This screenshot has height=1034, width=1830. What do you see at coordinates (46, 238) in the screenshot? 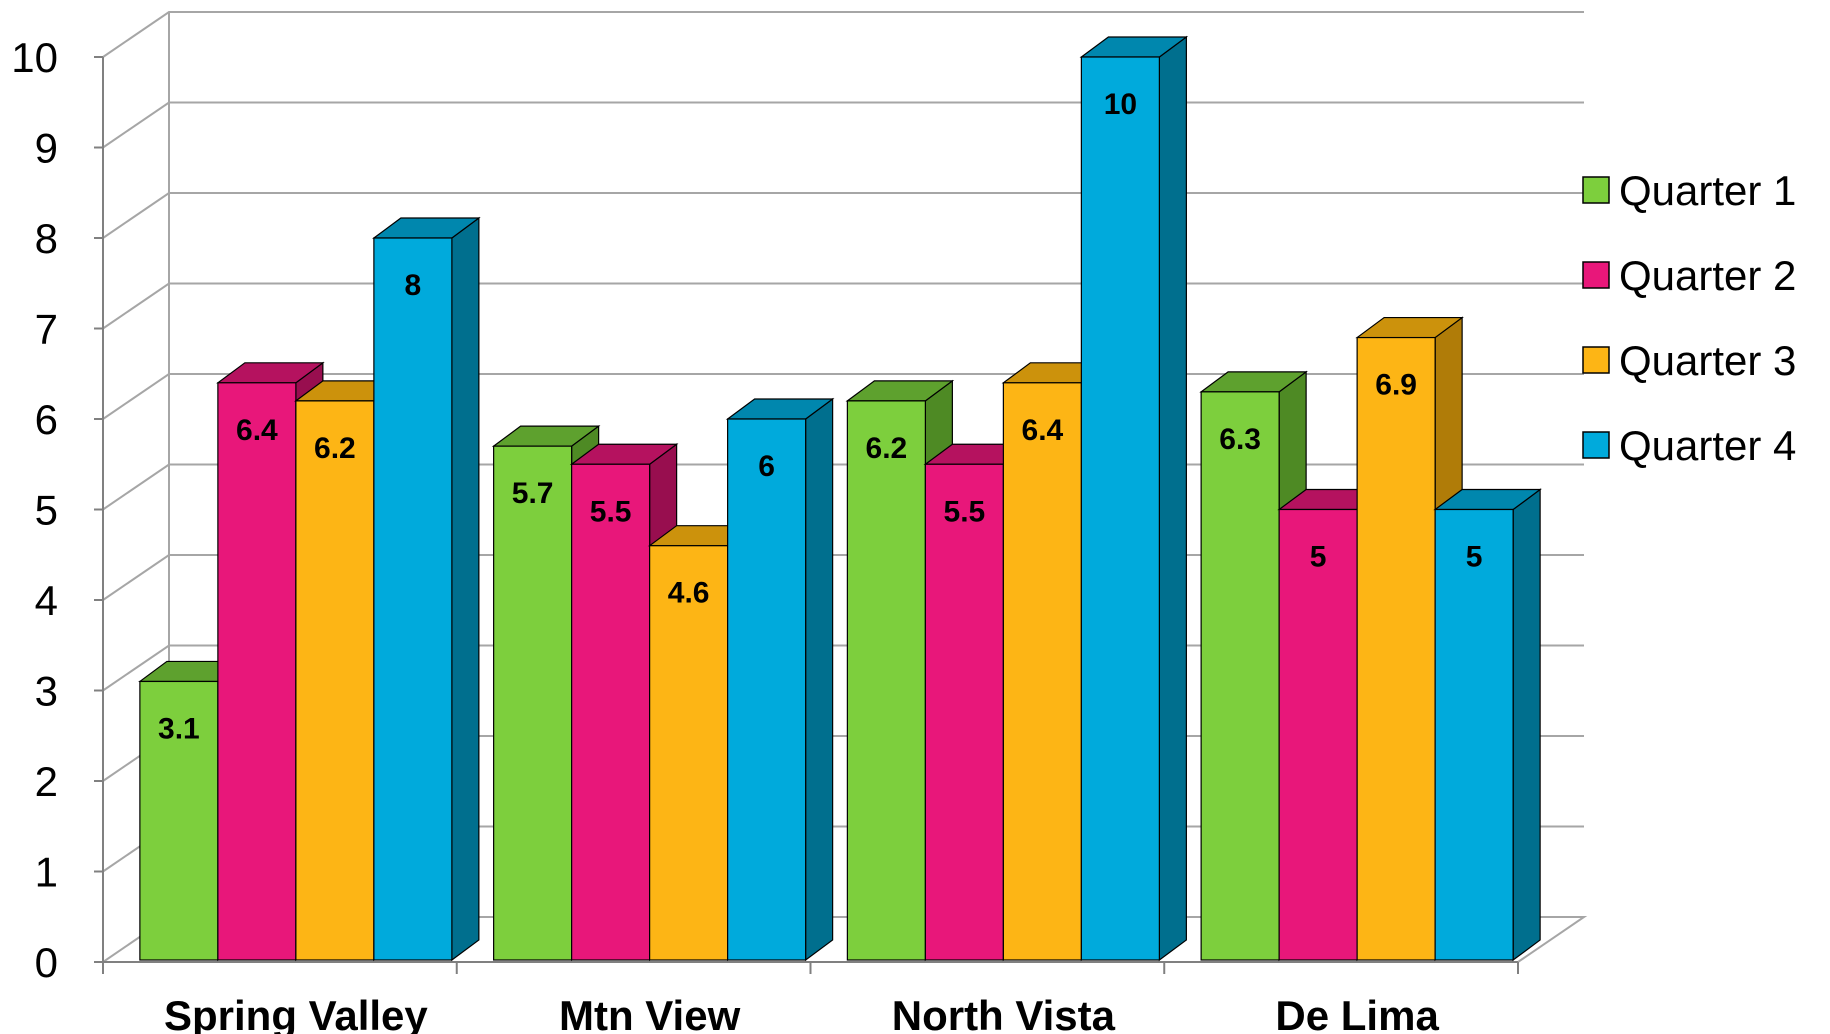
I see `y-tick-label: 8` at bounding box center [46, 238].